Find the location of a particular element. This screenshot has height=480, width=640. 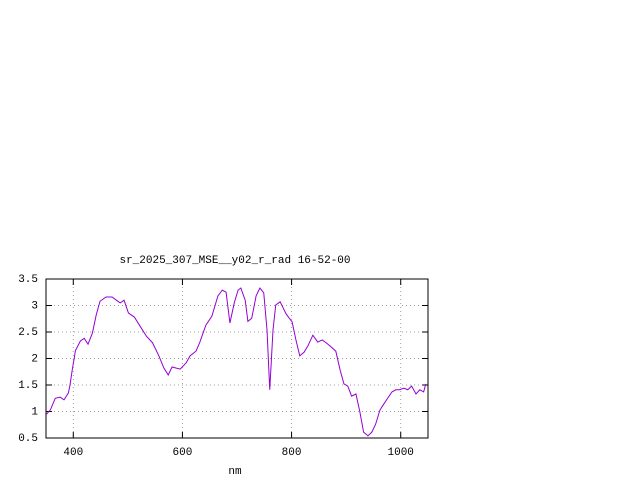

y-tick-label: 1.5 is located at coordinates (28, 386).